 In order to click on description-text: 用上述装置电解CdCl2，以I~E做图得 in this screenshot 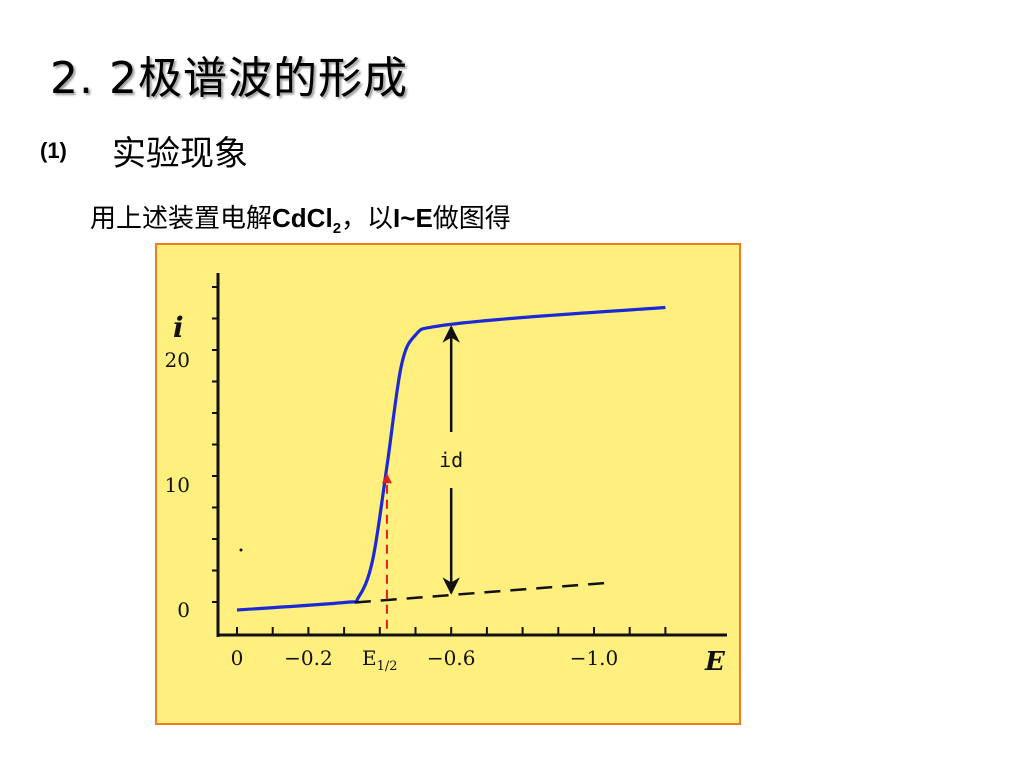, I will do `click(300, 217)`.